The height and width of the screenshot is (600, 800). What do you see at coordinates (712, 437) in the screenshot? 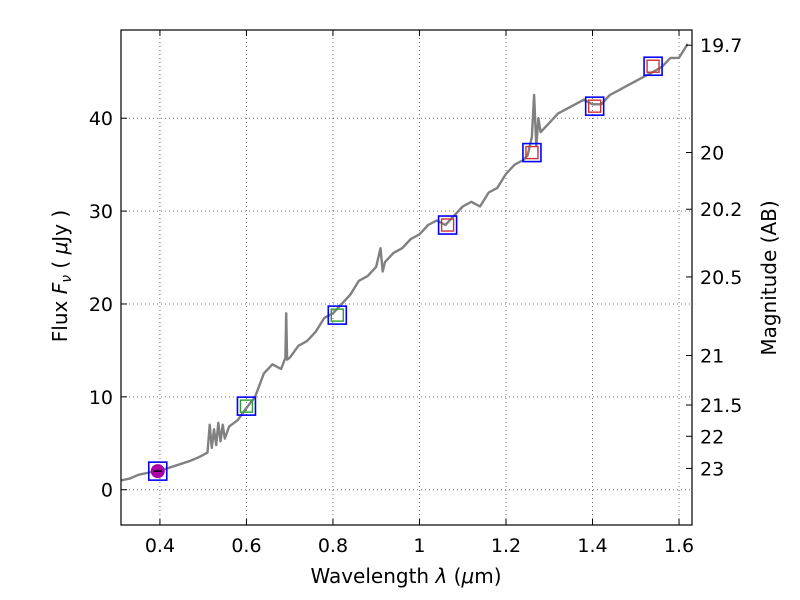
I see `y2-tick-label: 22` at bounding box center [712, 437].